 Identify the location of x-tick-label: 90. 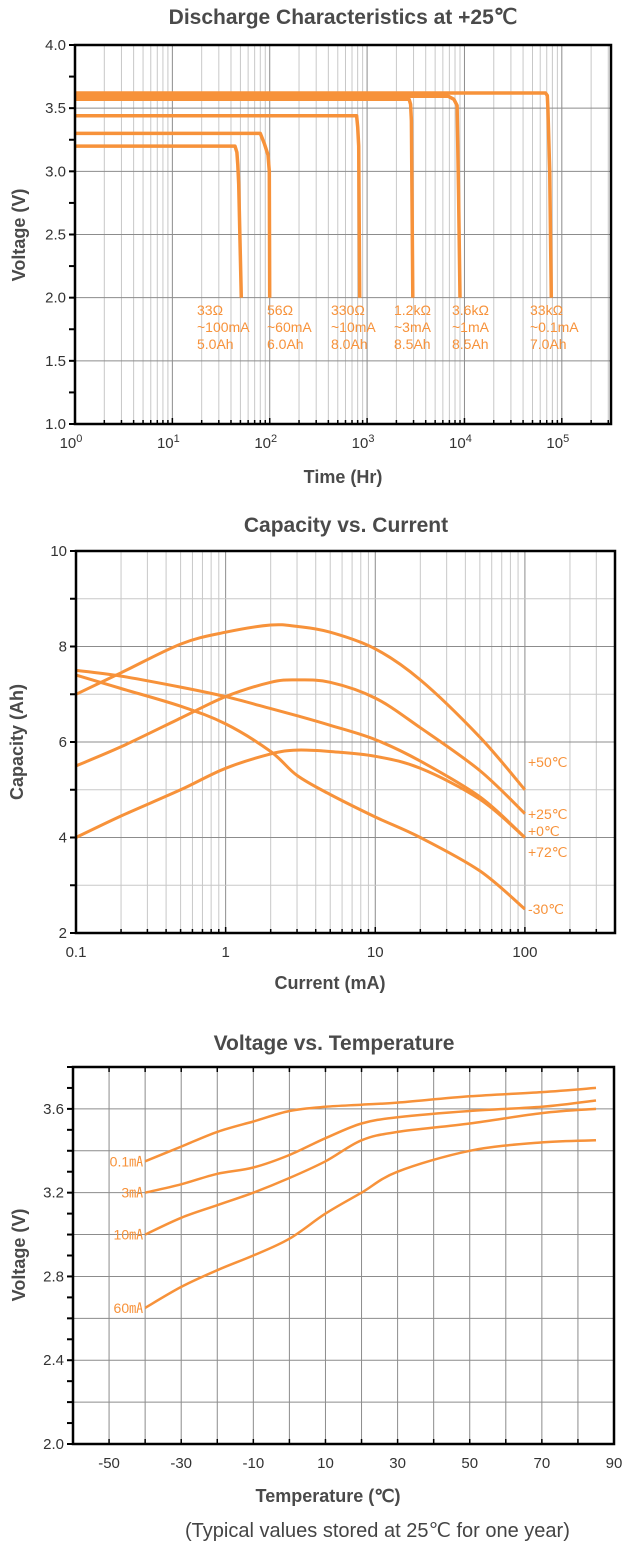
(614, 1463).